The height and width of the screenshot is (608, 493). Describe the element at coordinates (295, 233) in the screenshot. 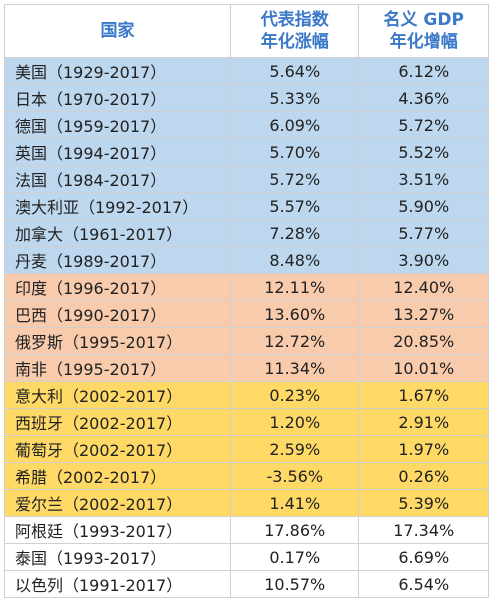

I see `index-return-cell: 7.28%` at that location.